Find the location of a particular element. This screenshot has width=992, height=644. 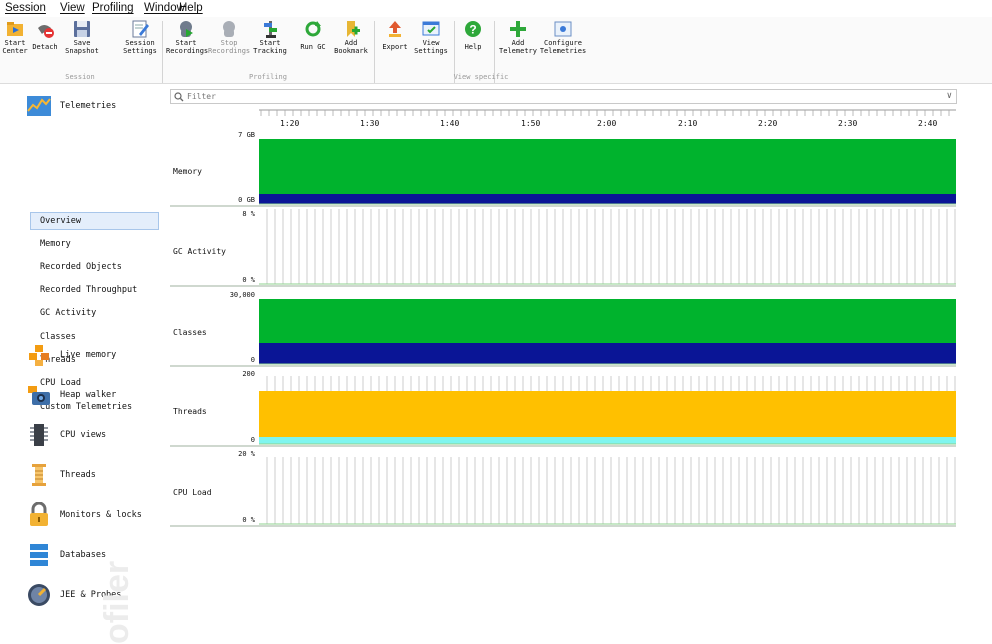

sidebar-item-custom-telemetries: Custom Telemetries is located at coordinates (86, 407).